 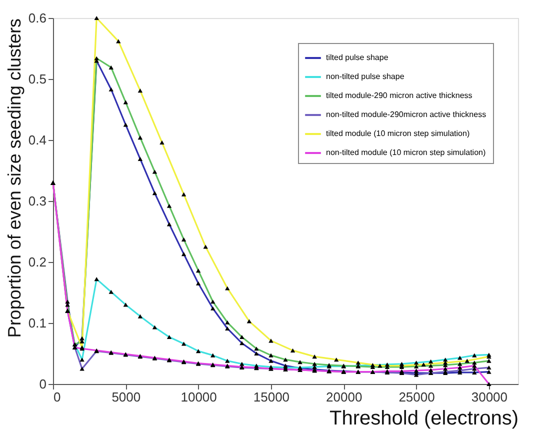 What do you see at coordinates (271, 397) in the screenshot?
I see `x-tick-label: 15000` at bounding box center [271, 397].